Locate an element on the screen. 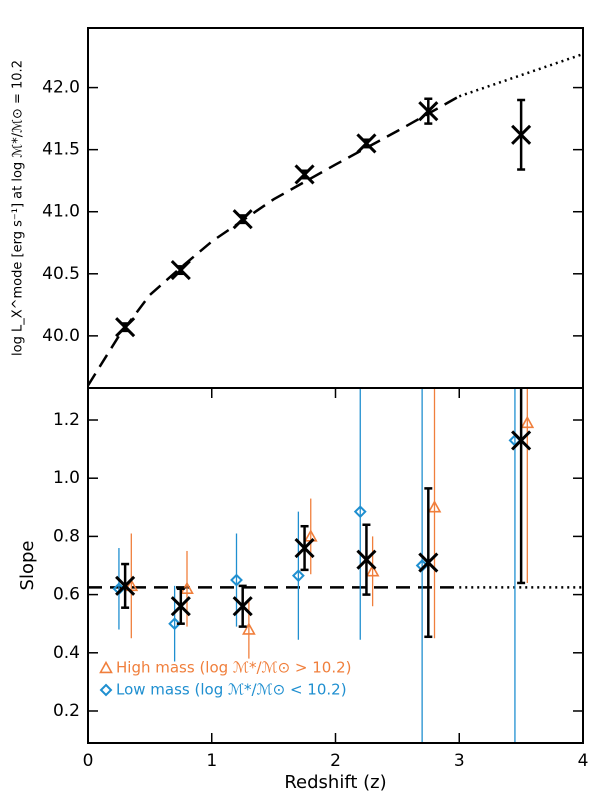 This screenshot has width=598, height=809. x-tick-label: 1 is located at coordinates (211, 761).